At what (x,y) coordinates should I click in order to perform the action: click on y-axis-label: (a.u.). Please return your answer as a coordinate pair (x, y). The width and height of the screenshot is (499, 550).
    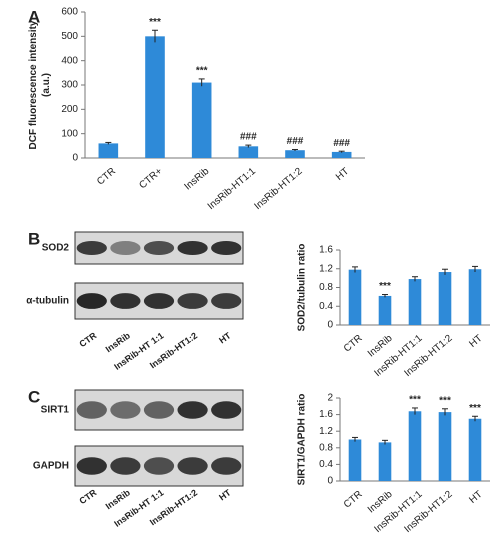
    Looking at the image, I should click on (46, 85).